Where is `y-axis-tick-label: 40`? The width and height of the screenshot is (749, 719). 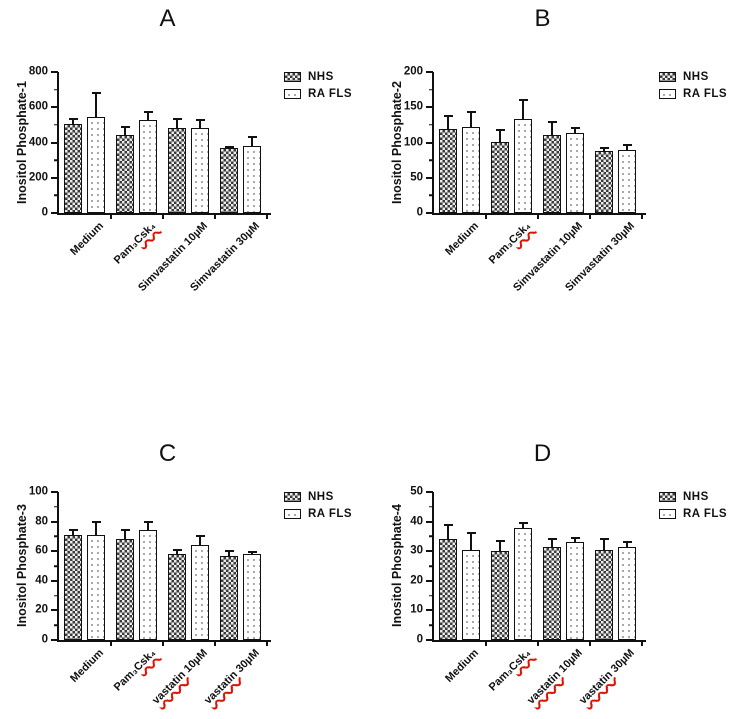
y-axis-tick-label: 40 is located at coordinates (416, 520).